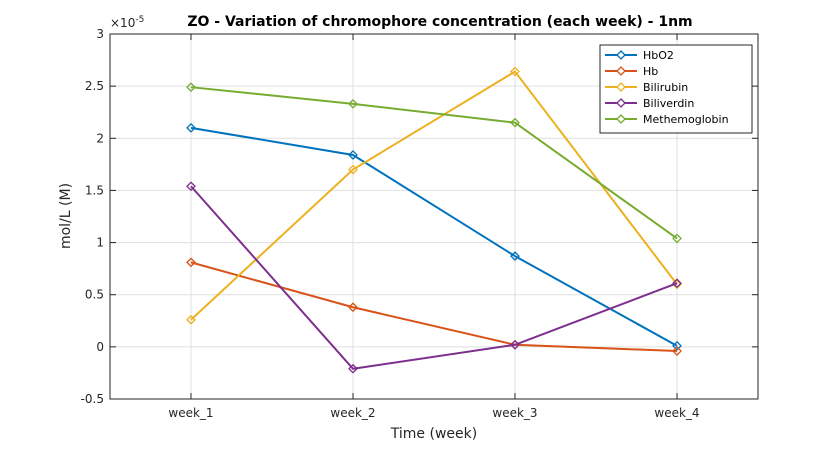  What do you see at coordinates (658, 55) in the screenshot?
I see `legend-label: HbO2` at bounding box center [658, 55].